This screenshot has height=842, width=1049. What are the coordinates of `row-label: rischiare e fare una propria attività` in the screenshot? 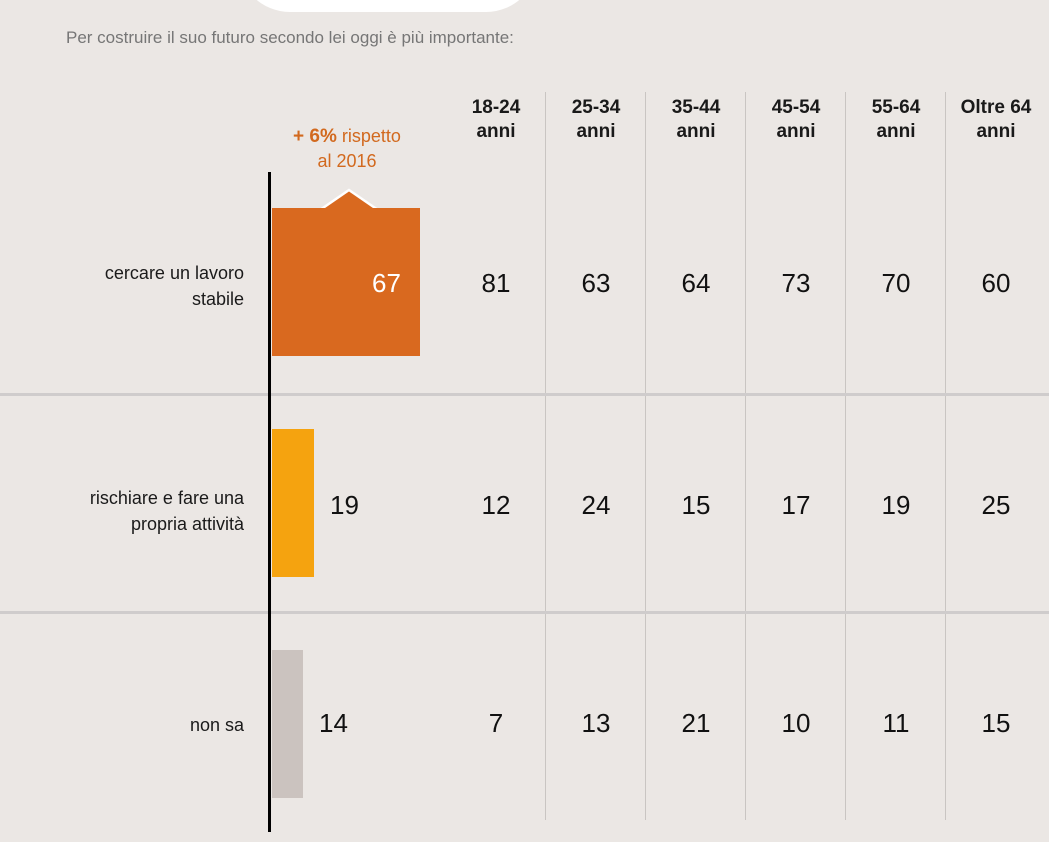 It's located at (167, 511).